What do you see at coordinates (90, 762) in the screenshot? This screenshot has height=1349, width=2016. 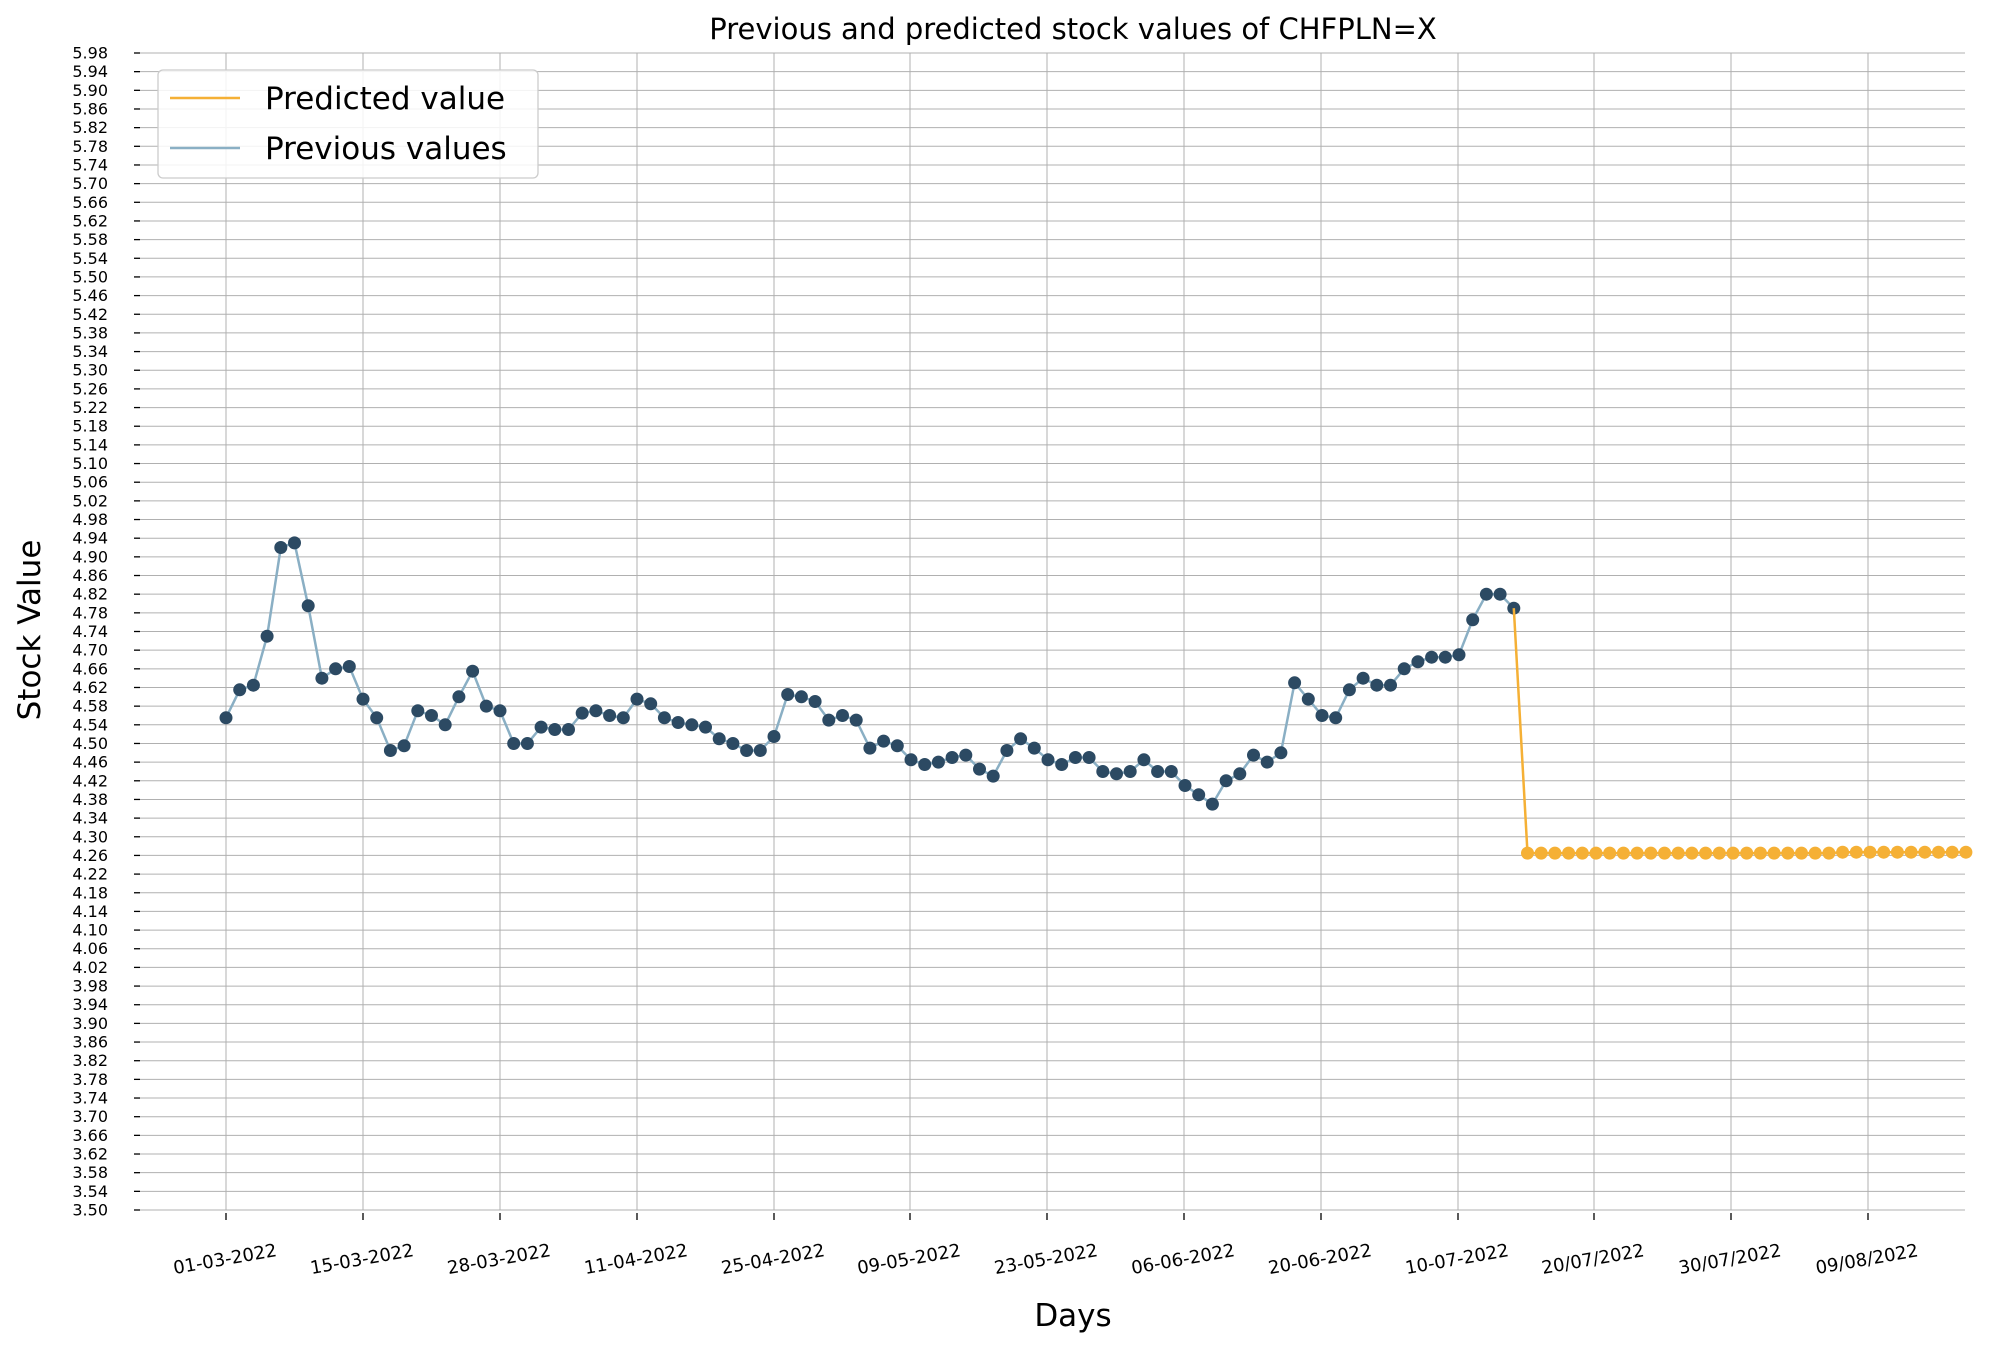 I see `y-tick-label: 4.46` at bounding box center [90, 762].